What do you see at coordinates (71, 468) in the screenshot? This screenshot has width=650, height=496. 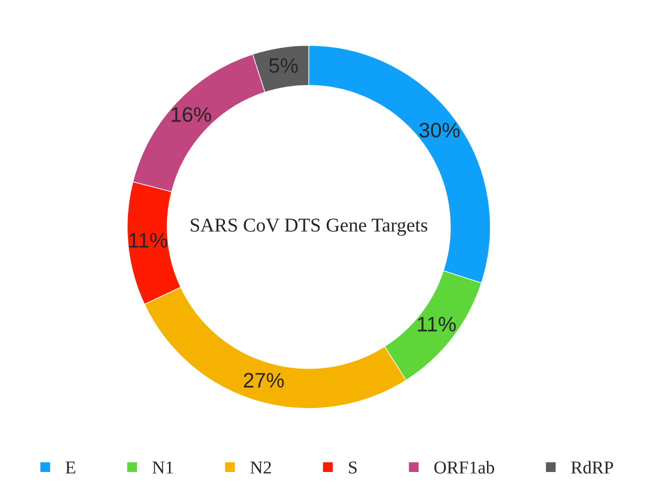 I see `legend-label: E` at bounding box center [71, 468].